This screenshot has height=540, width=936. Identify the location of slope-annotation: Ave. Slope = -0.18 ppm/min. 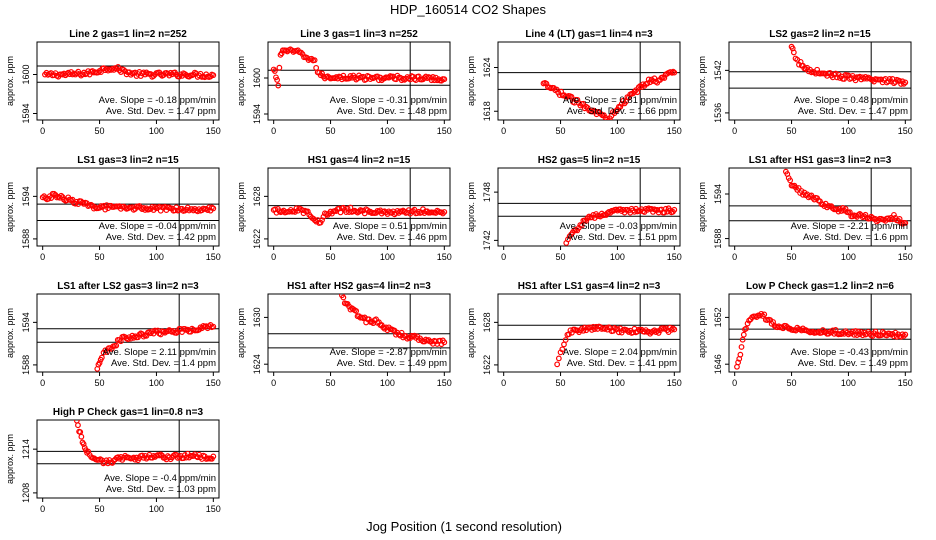
(157, 100).